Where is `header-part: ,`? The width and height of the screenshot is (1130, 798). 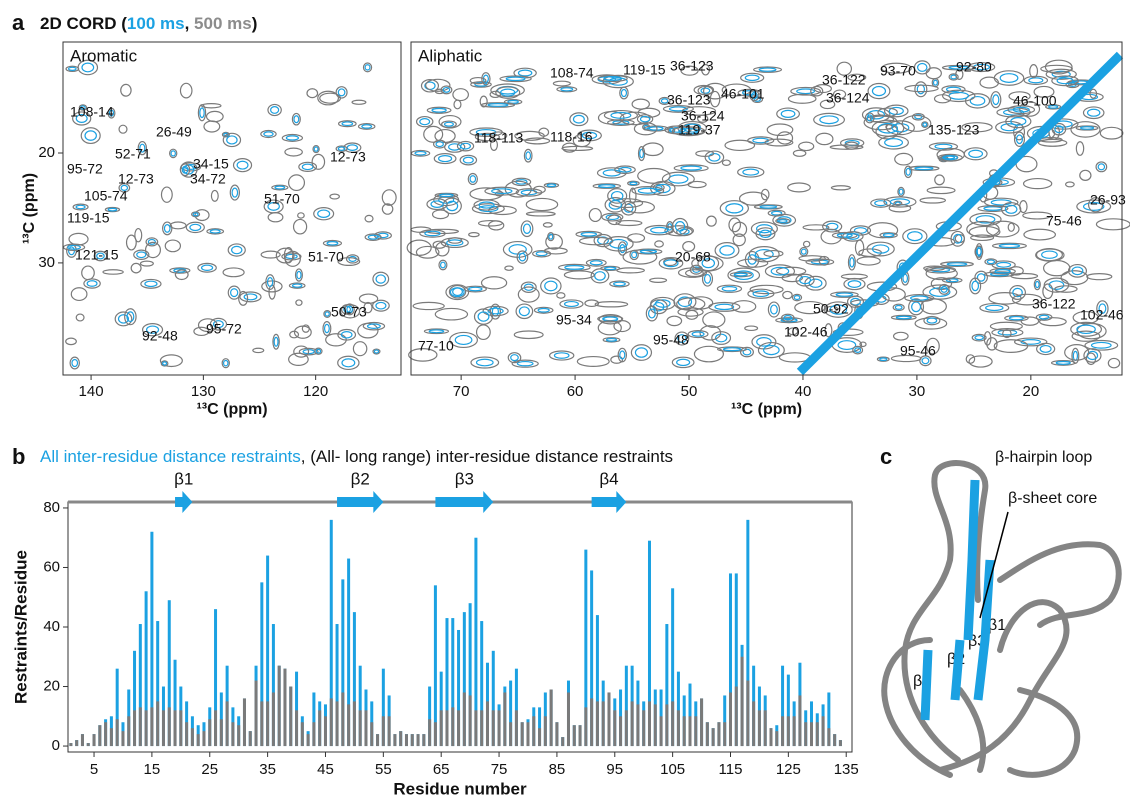
header-part: , is located at coordinates (189, 23).